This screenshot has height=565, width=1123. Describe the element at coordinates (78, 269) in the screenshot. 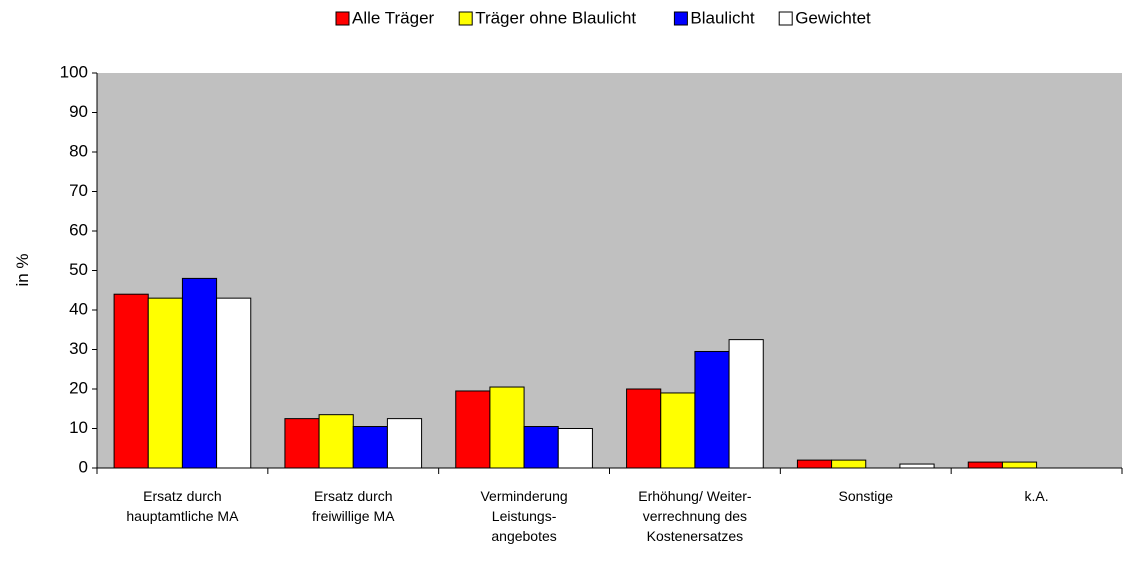

I see `y-tick-label: 50` at that location.